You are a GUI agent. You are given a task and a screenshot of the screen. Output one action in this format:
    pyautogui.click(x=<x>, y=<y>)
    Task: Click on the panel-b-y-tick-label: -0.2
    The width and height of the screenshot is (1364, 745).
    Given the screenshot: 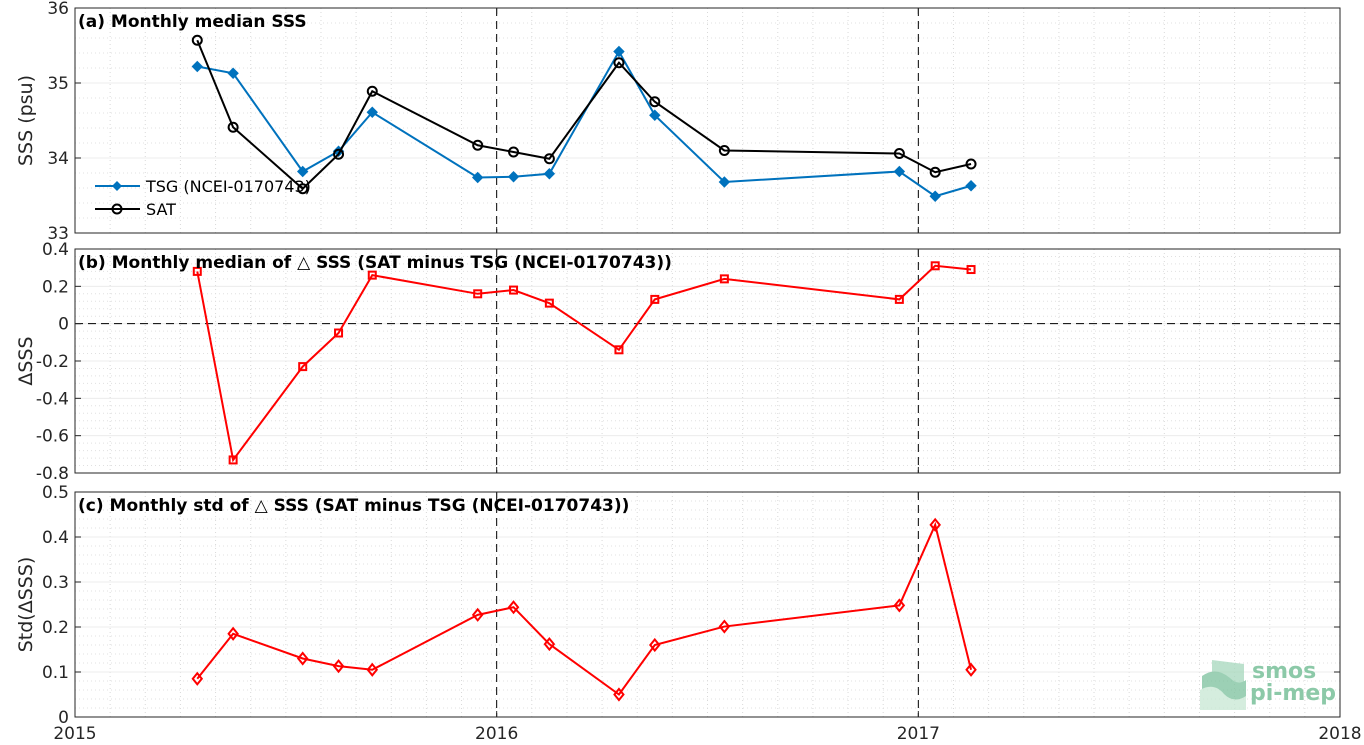 What is the action you would take?
    pyautogui.click(x=52, y=362)
    